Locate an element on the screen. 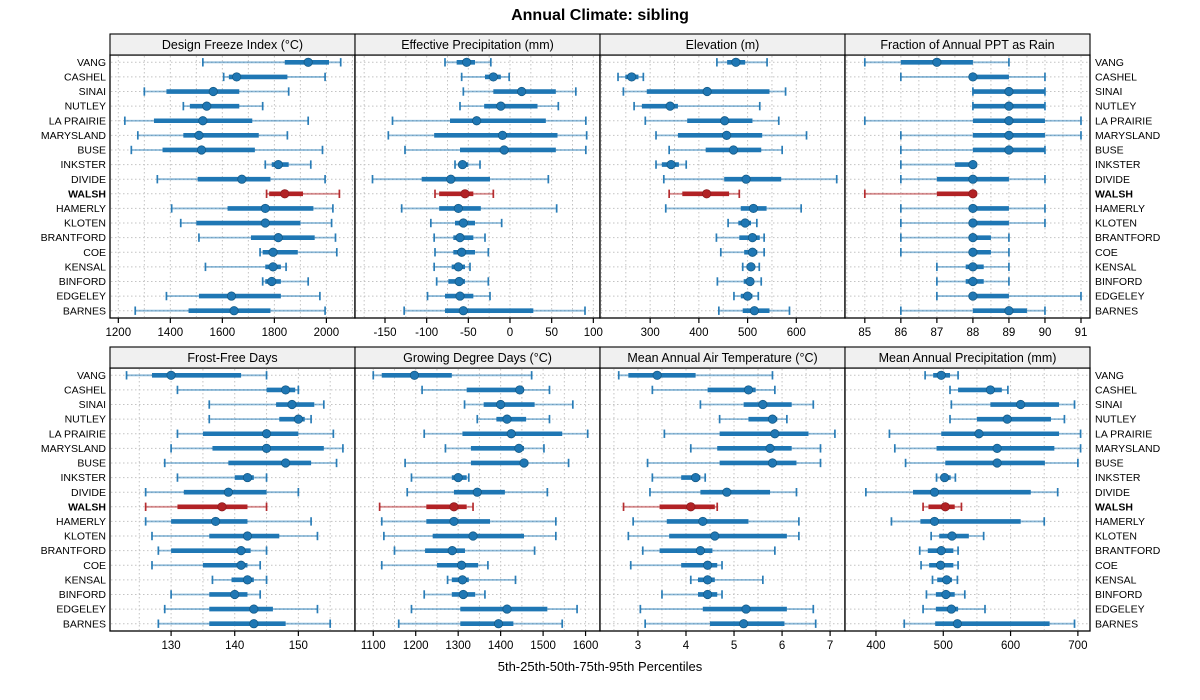 Image resolution: width=1200 pixels, height=700 pixels. panel-elevation-m: Elevation (m) 300 400 500 600 is located at coordinates (722, 186).